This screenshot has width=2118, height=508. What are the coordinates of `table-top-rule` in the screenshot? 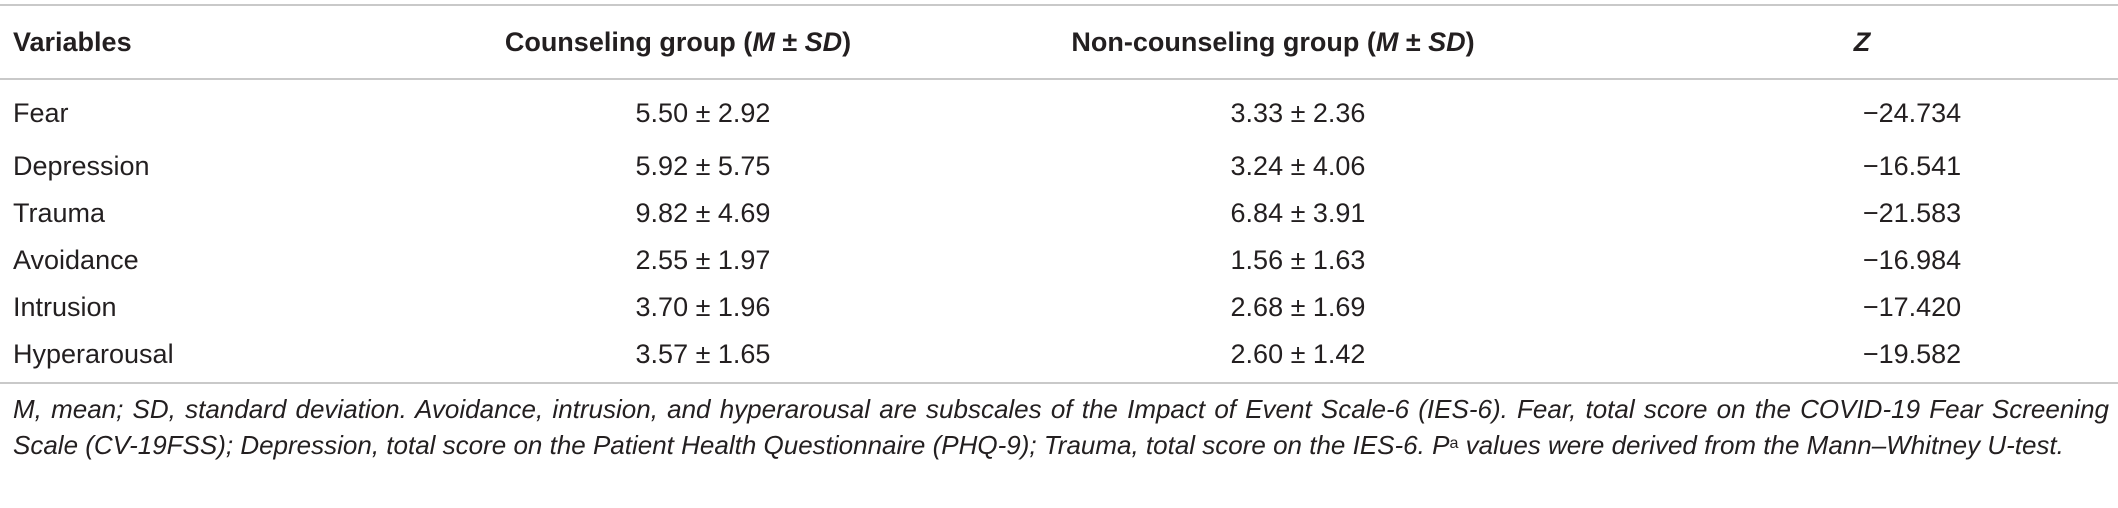 It's located at (1059, 5).